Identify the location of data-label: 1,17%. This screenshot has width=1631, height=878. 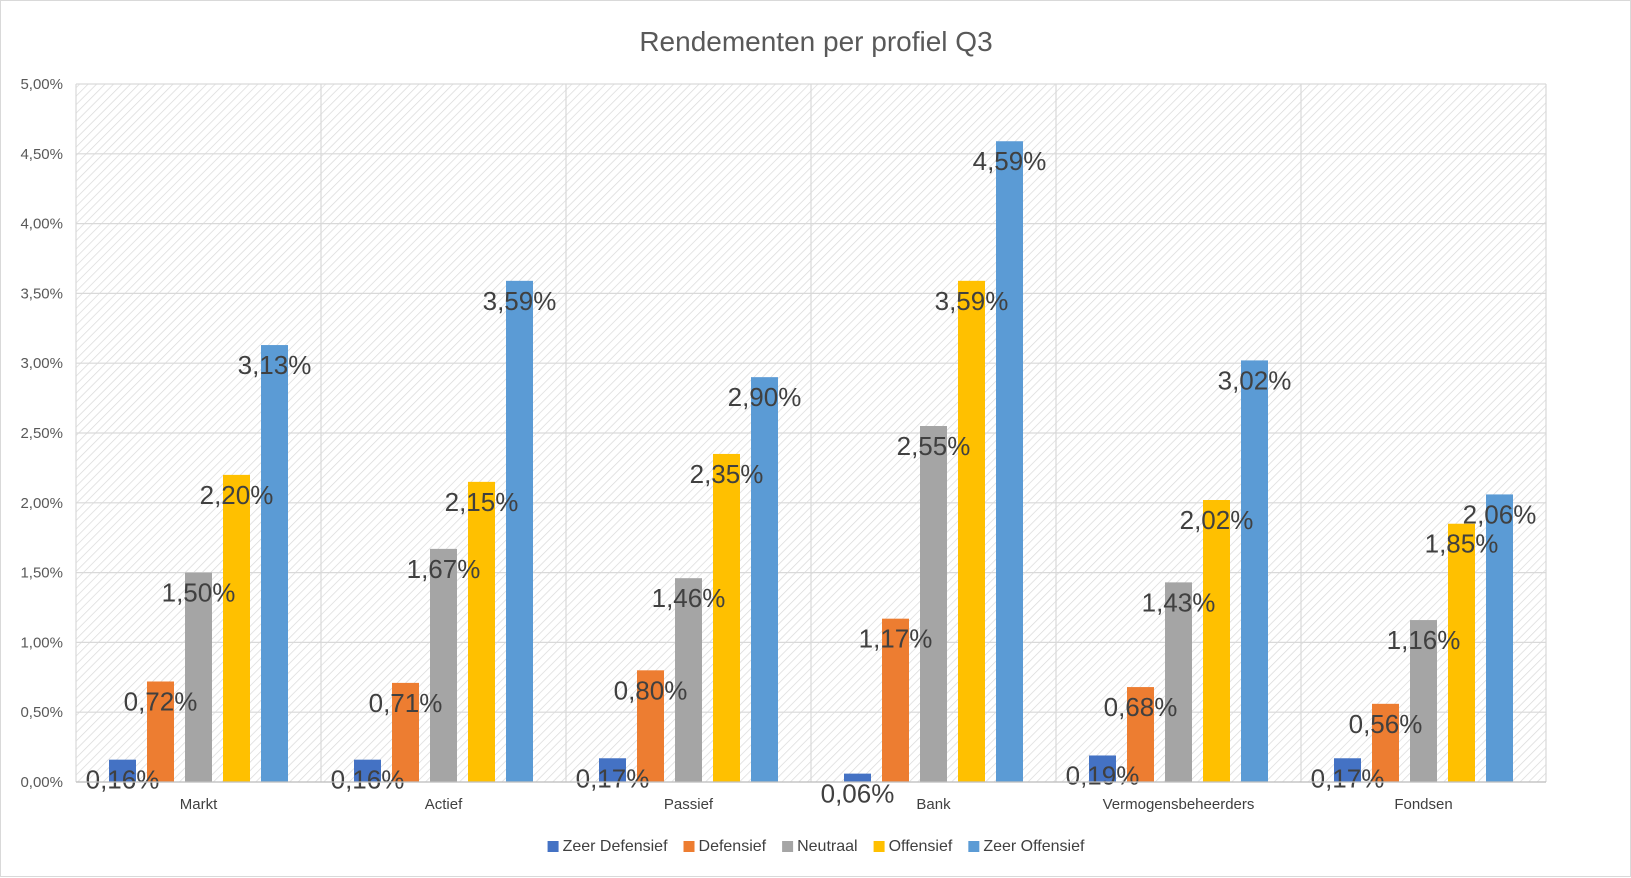
(896, 639).